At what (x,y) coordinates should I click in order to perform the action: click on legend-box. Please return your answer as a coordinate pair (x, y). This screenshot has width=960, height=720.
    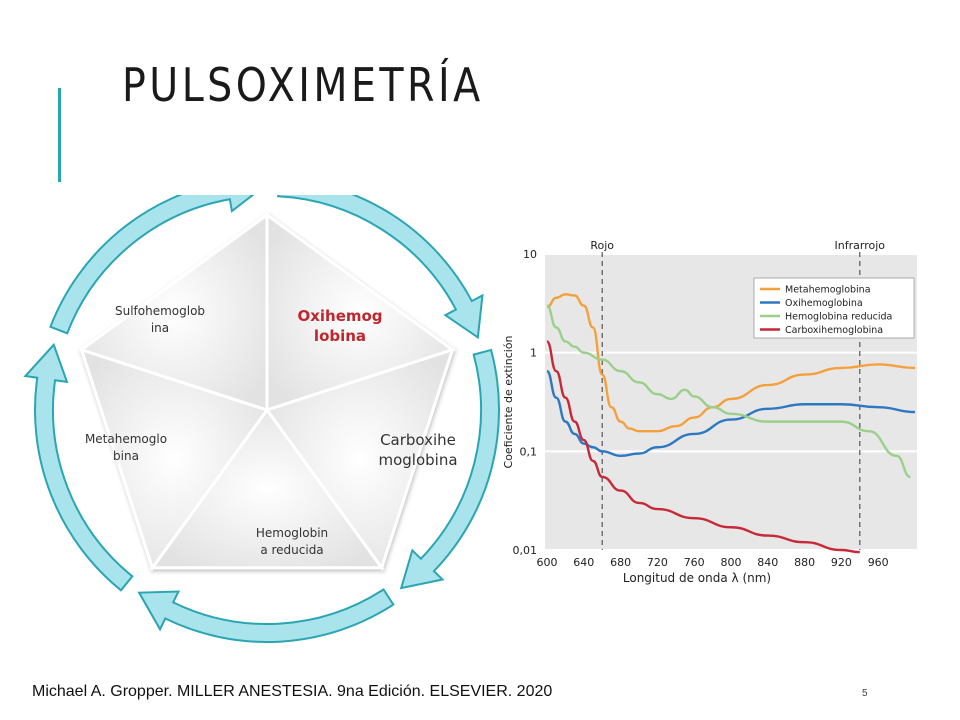
    Looking at the image, I should click on (834, 308).